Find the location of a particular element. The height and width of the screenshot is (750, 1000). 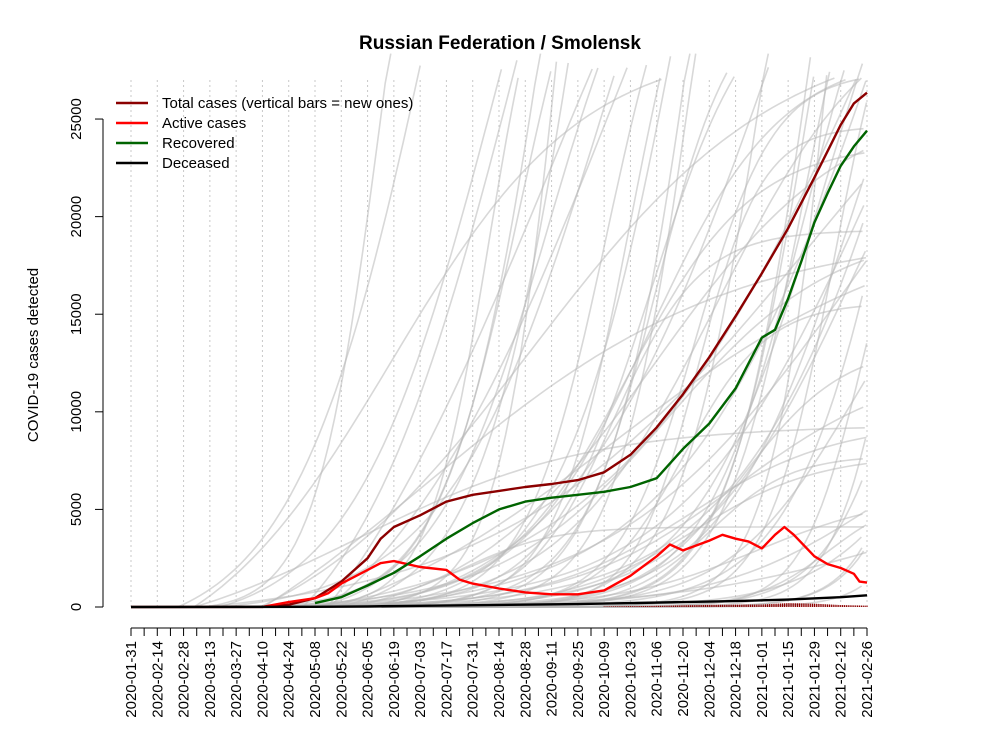

x-tick-label: 2020-06-19 is located at coordinates (394, 679).